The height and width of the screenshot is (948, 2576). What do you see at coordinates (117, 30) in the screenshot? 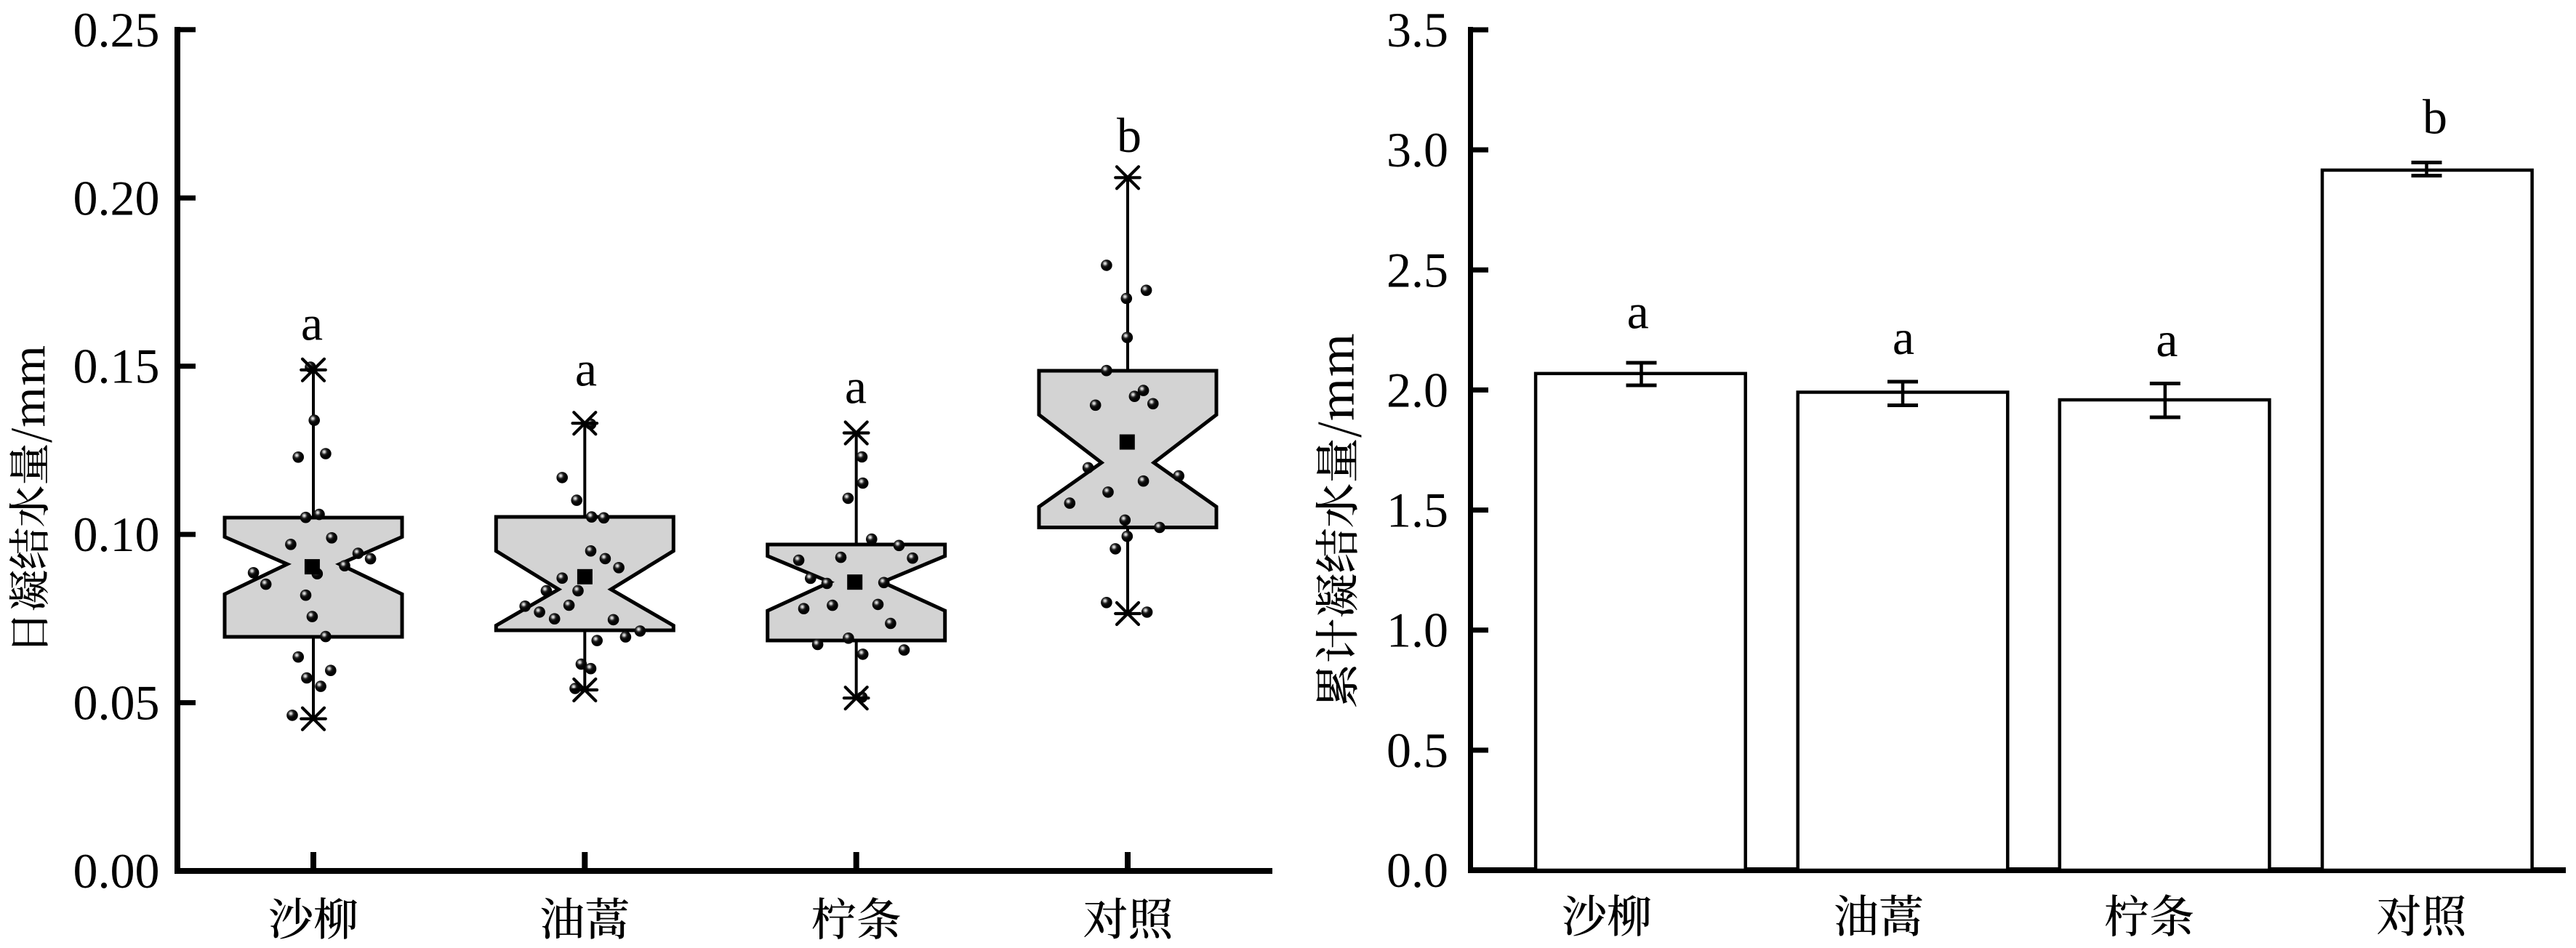
I see `svg-text: 0.25` at bounding box center [117, 30].